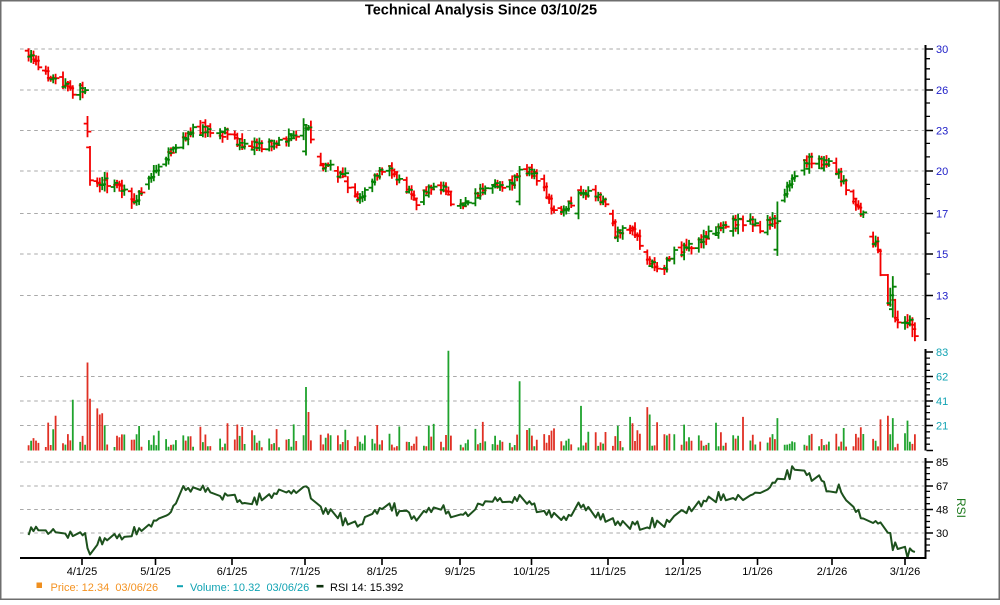  Describe the element at coordinates (942, 402) in the screenshot. I see `svg-text: 41` at that location.